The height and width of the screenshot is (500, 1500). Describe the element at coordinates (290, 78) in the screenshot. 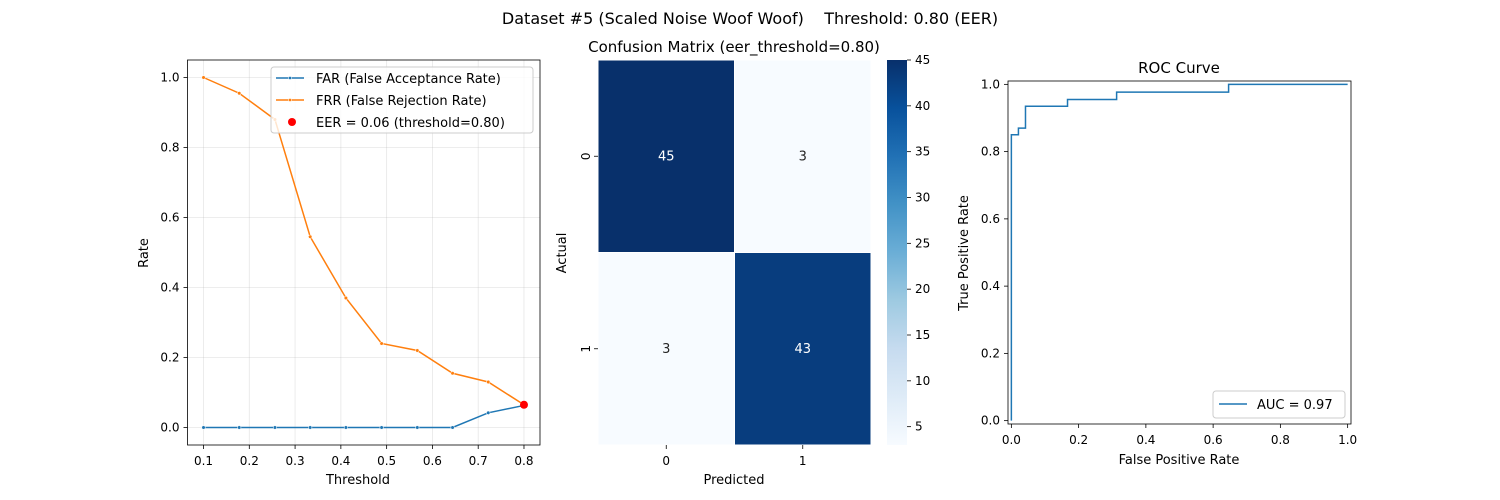

I see `legend-far-marker` at that location.